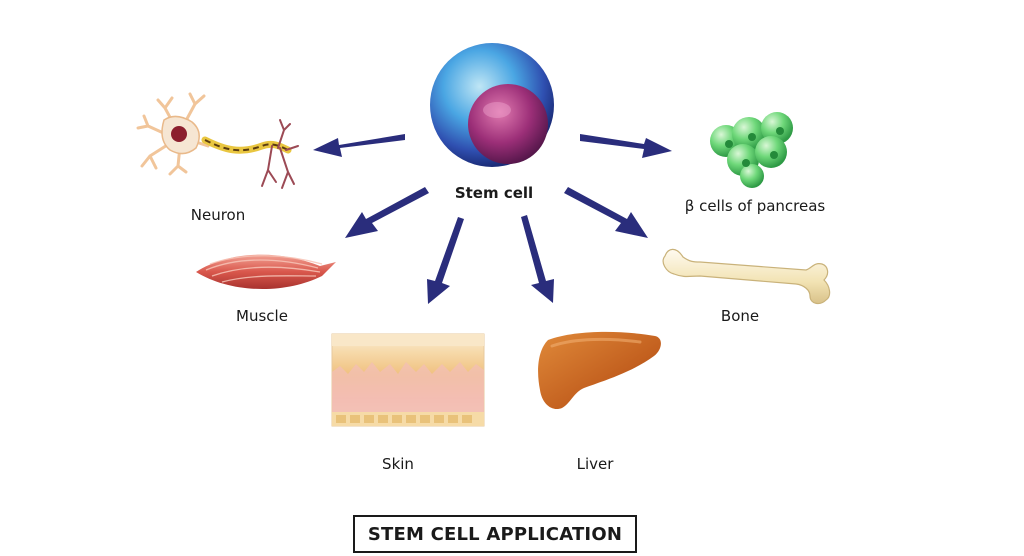 This screenshot has width=1024, height=556. I want to click on skin-label: Skin, so click(398, 464).